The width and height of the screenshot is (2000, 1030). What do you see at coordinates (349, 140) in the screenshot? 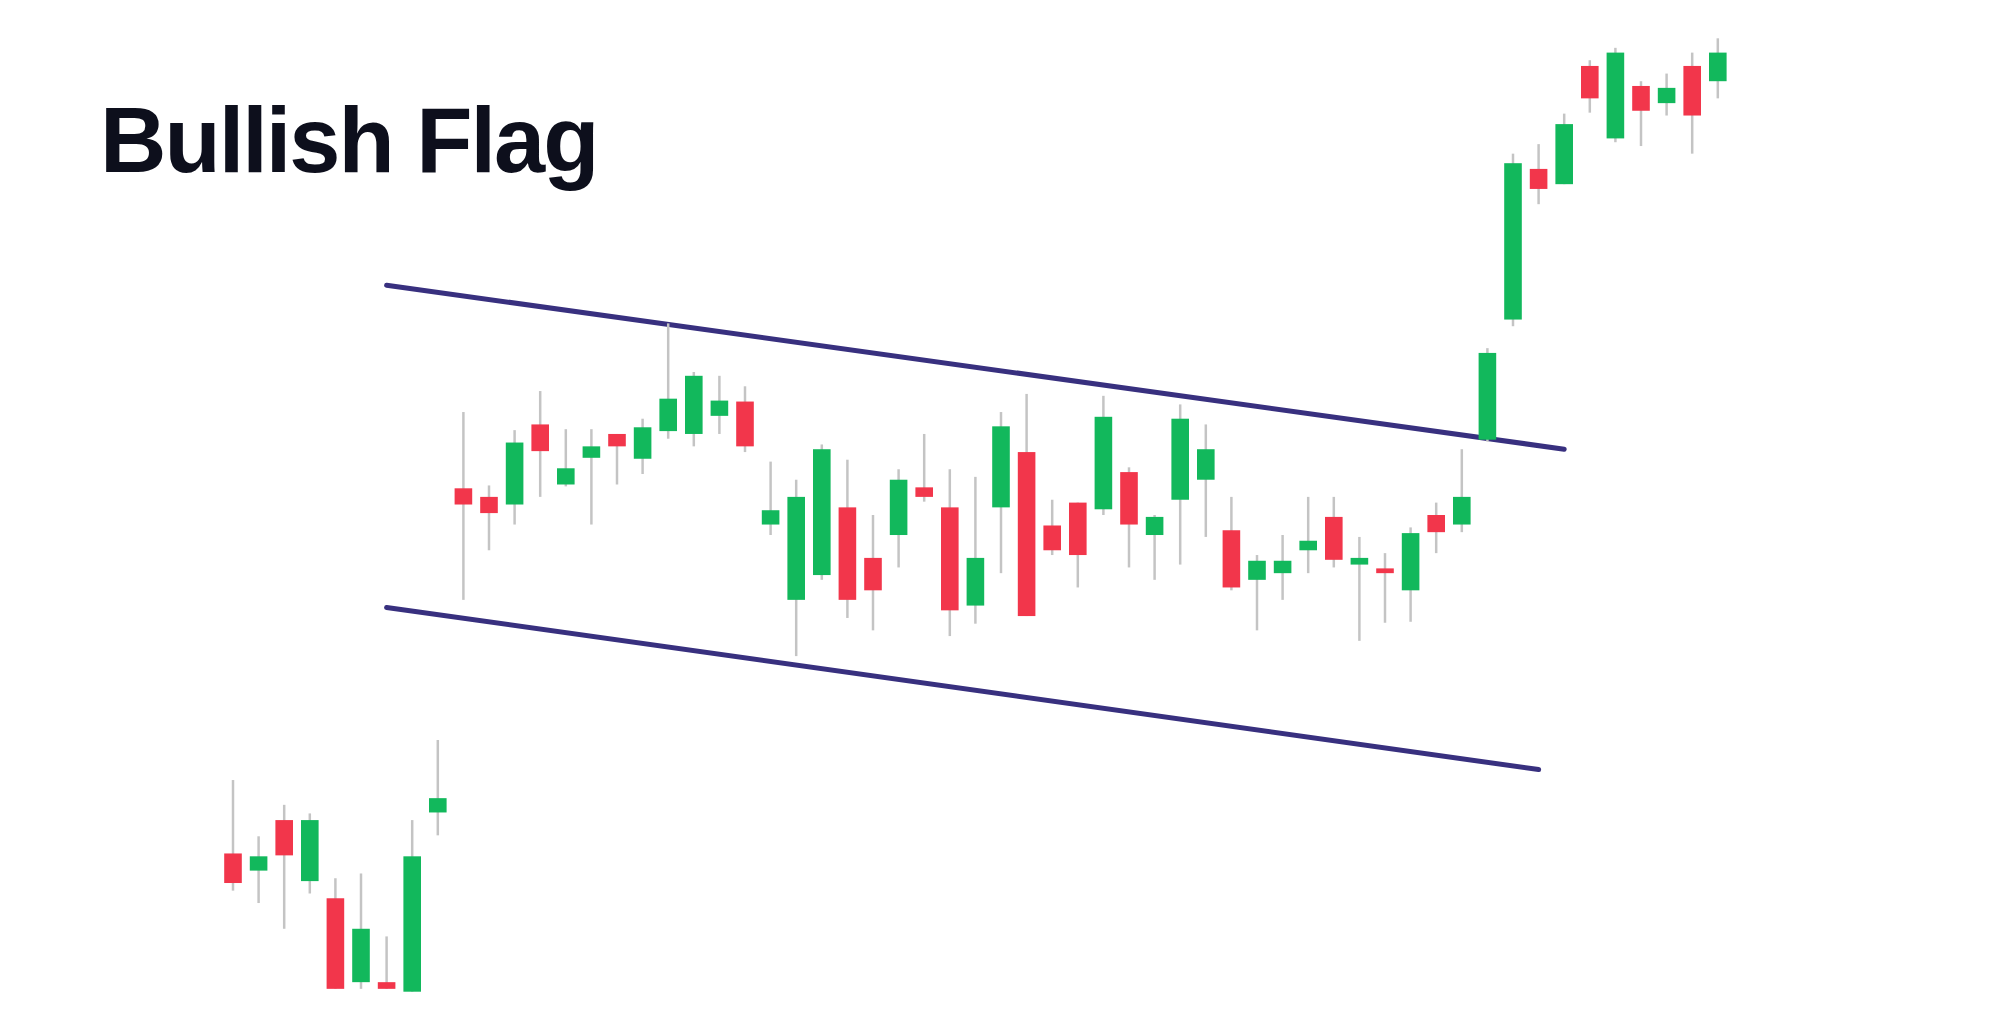
I see `text: Bullish Flag` at bounding box center [349, 140].